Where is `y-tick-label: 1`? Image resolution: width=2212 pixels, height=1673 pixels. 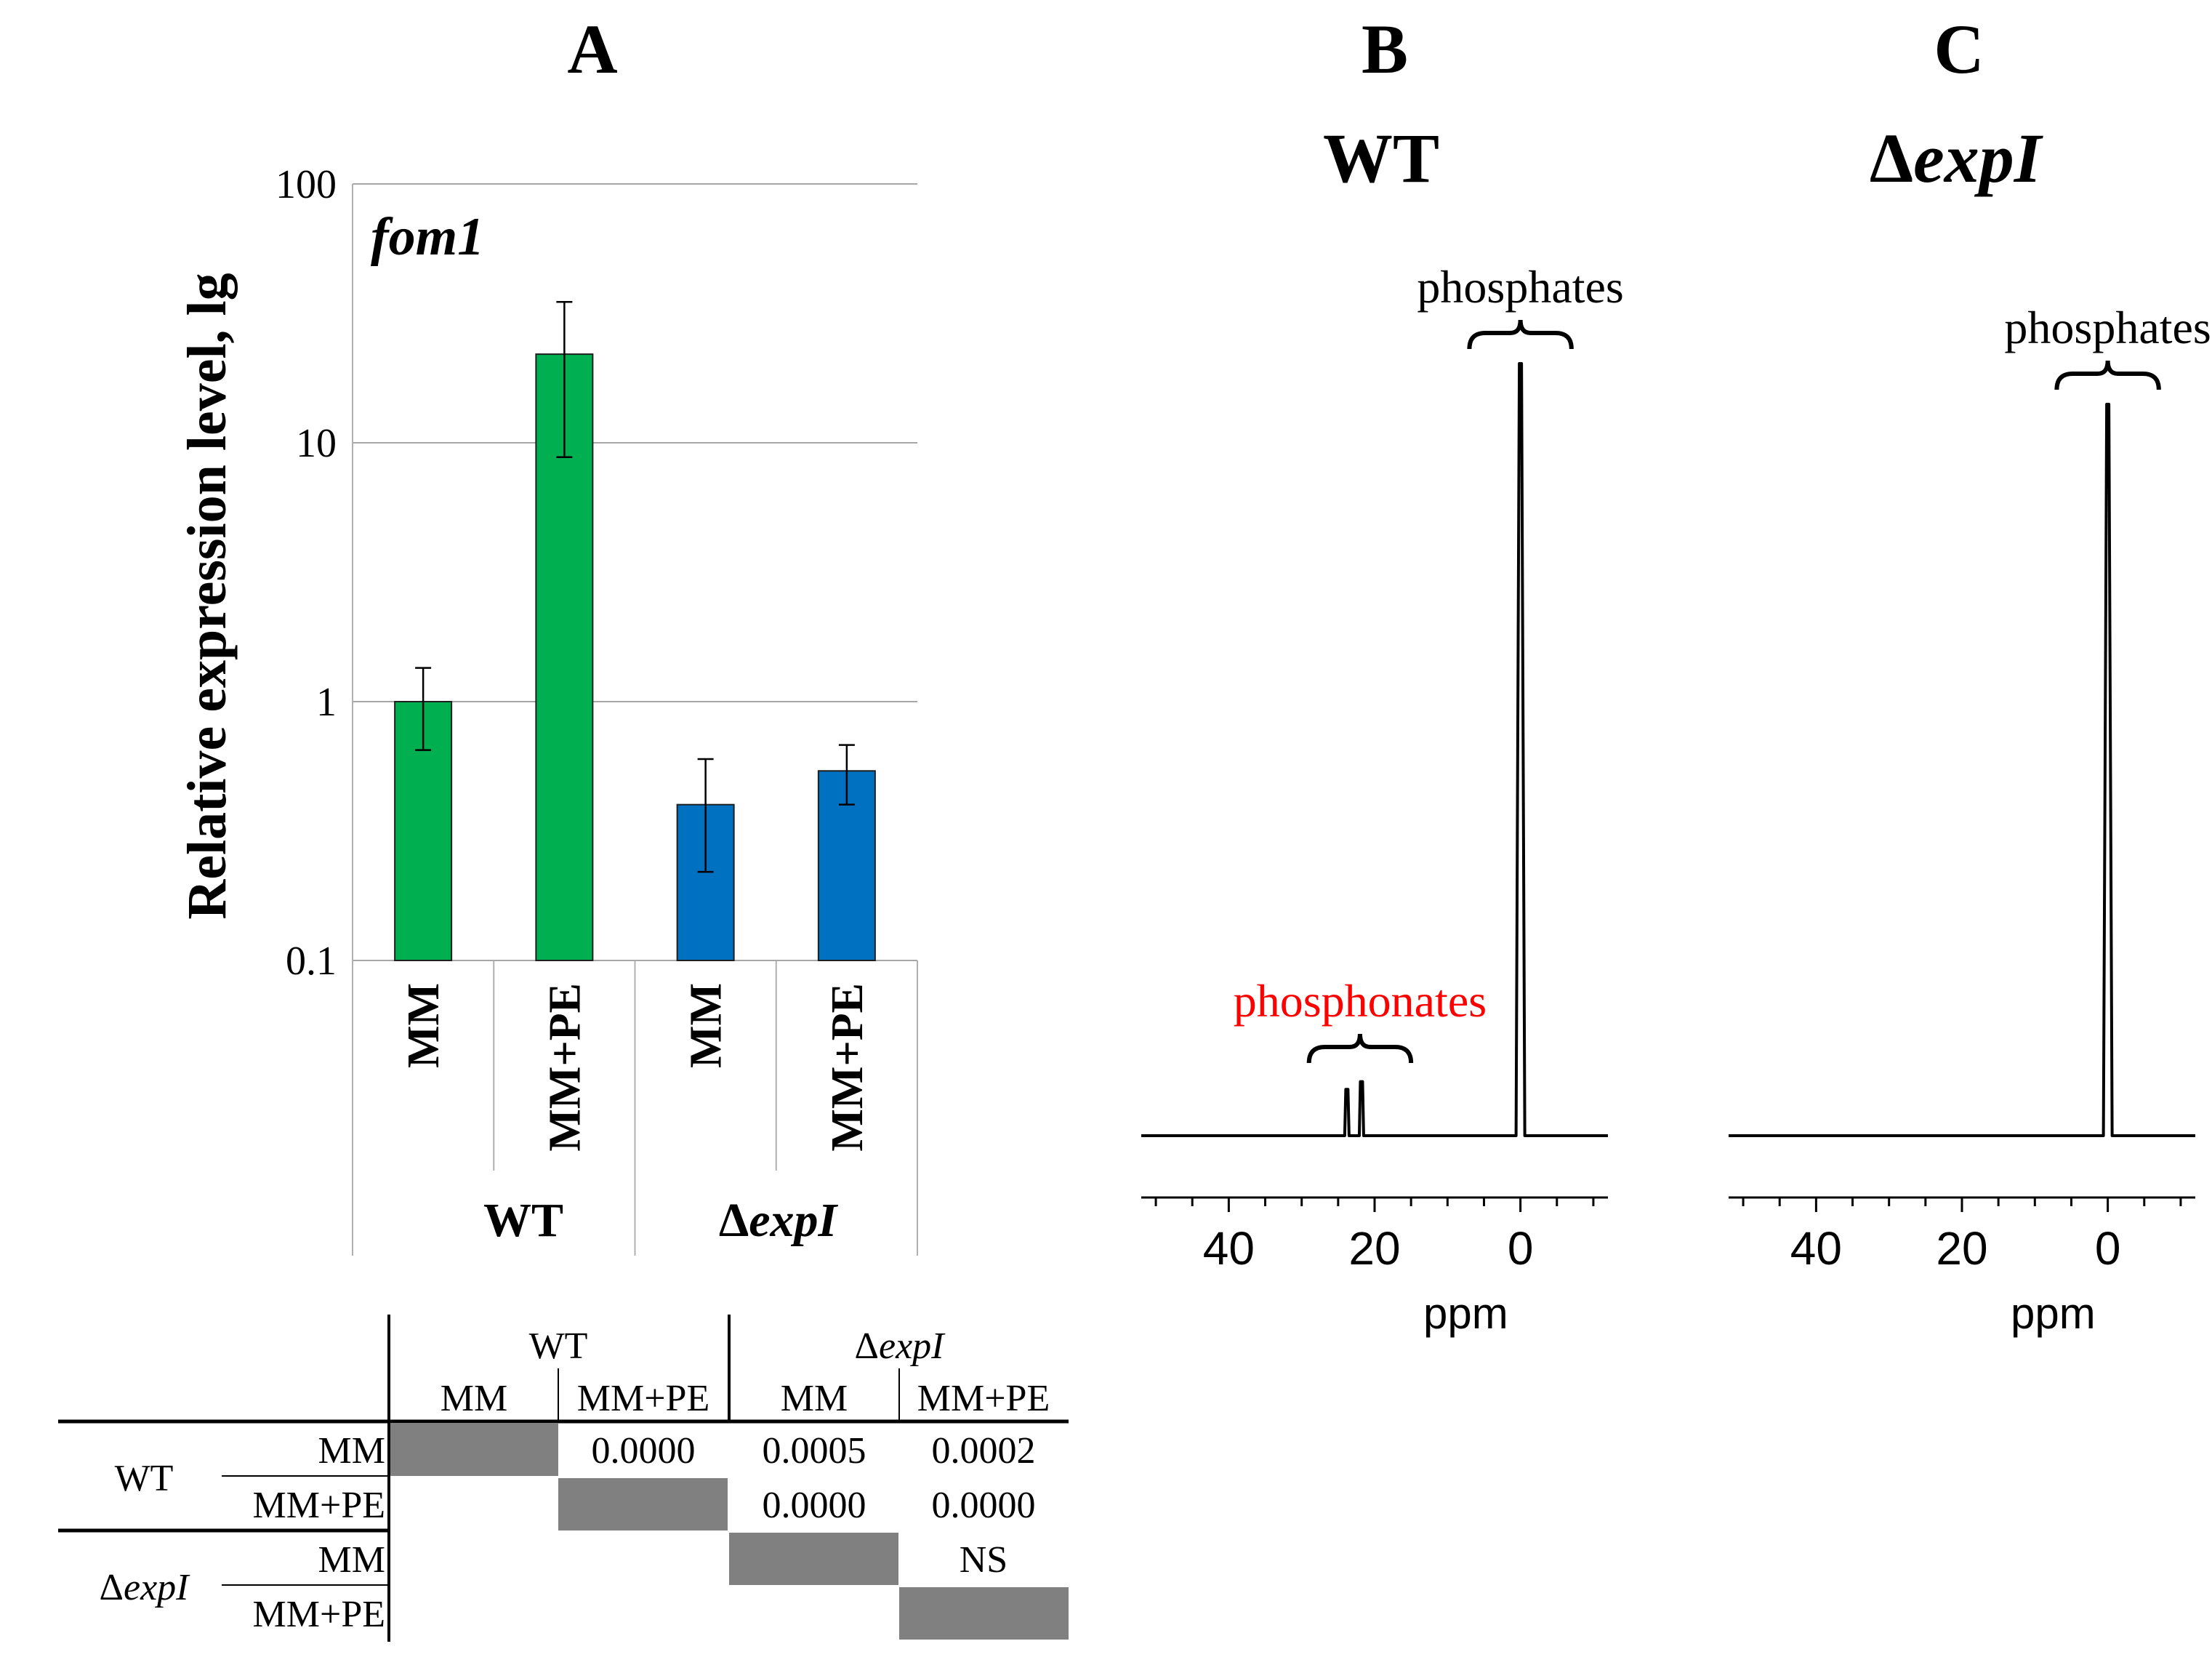
y-tick-label: 1 is located at coordinates (326, 702).